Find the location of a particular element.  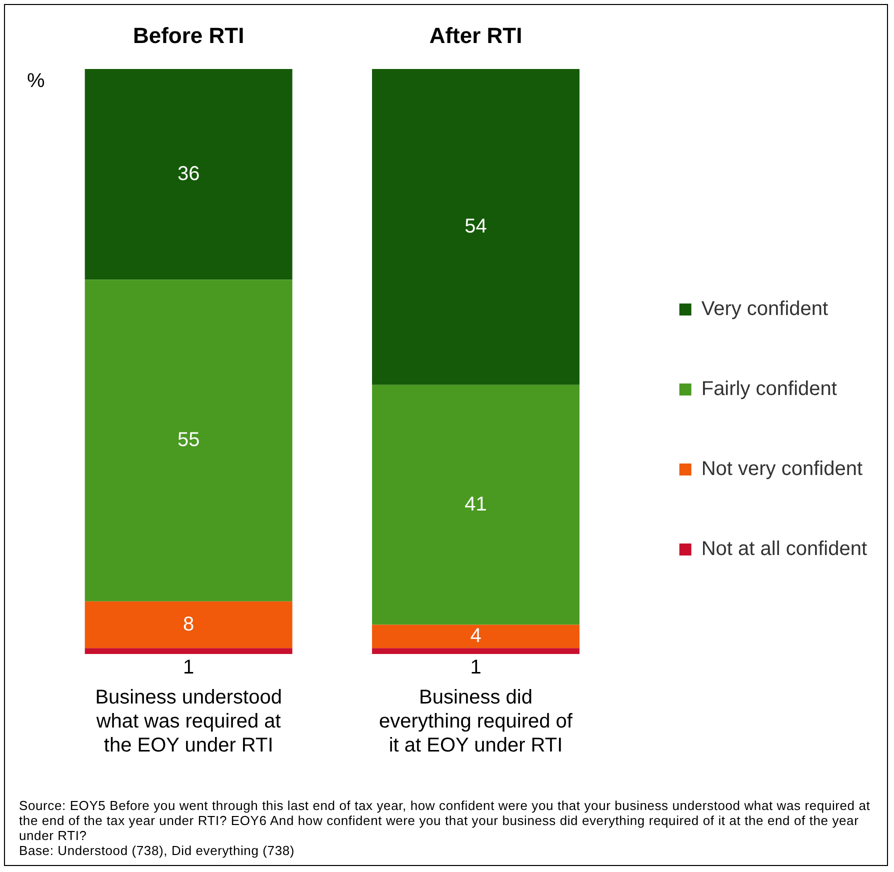

x-tick-label: Business understood what was required at the EOY under RTI is located at coordinates (188, 721).